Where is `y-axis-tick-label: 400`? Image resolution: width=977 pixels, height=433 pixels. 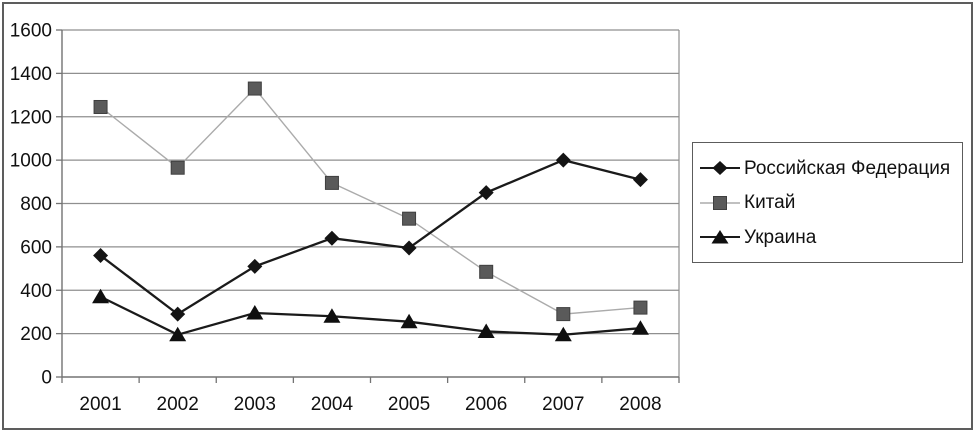 y-axis-tick-label: 400 is located at coordinates (36, 291).